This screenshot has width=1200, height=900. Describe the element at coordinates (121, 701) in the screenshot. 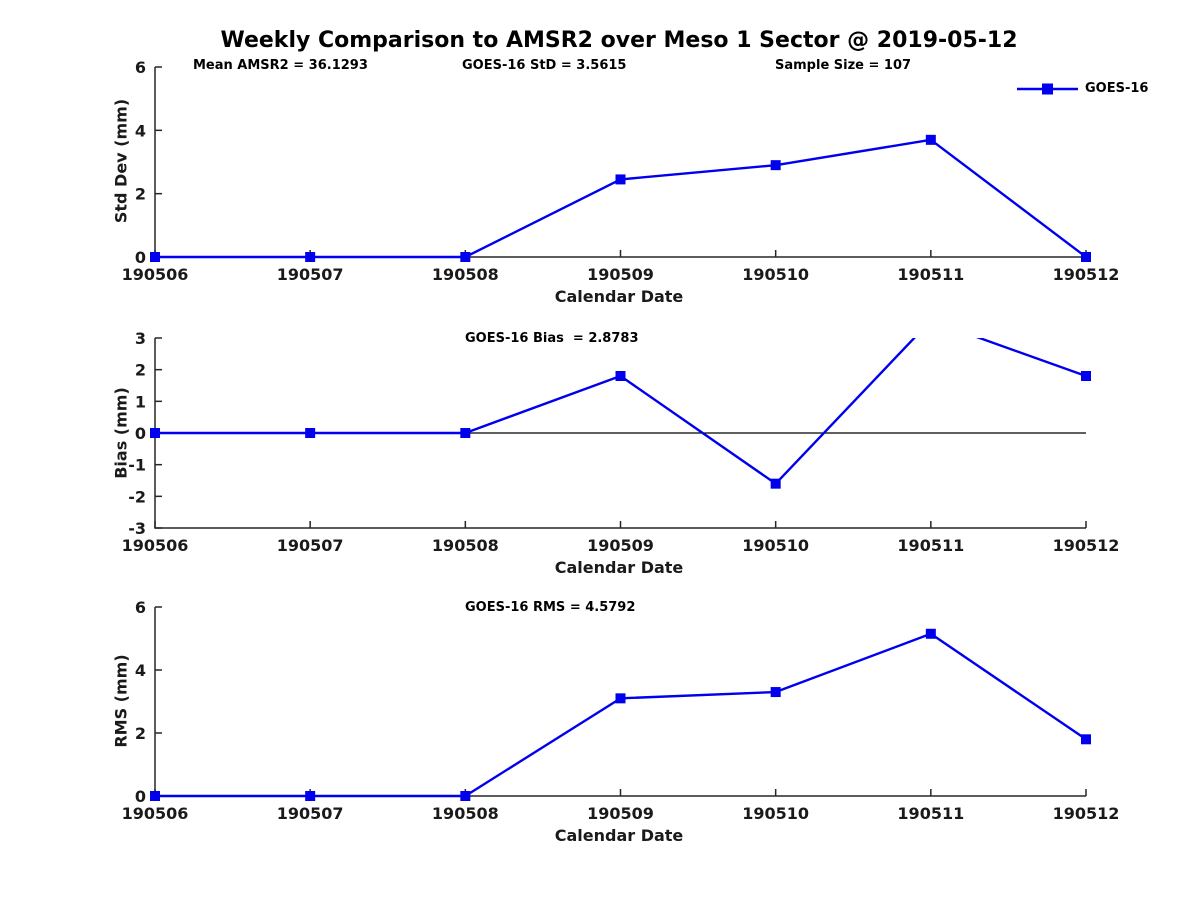

I see `ylabel-rms: RMS (mm)` at that location.